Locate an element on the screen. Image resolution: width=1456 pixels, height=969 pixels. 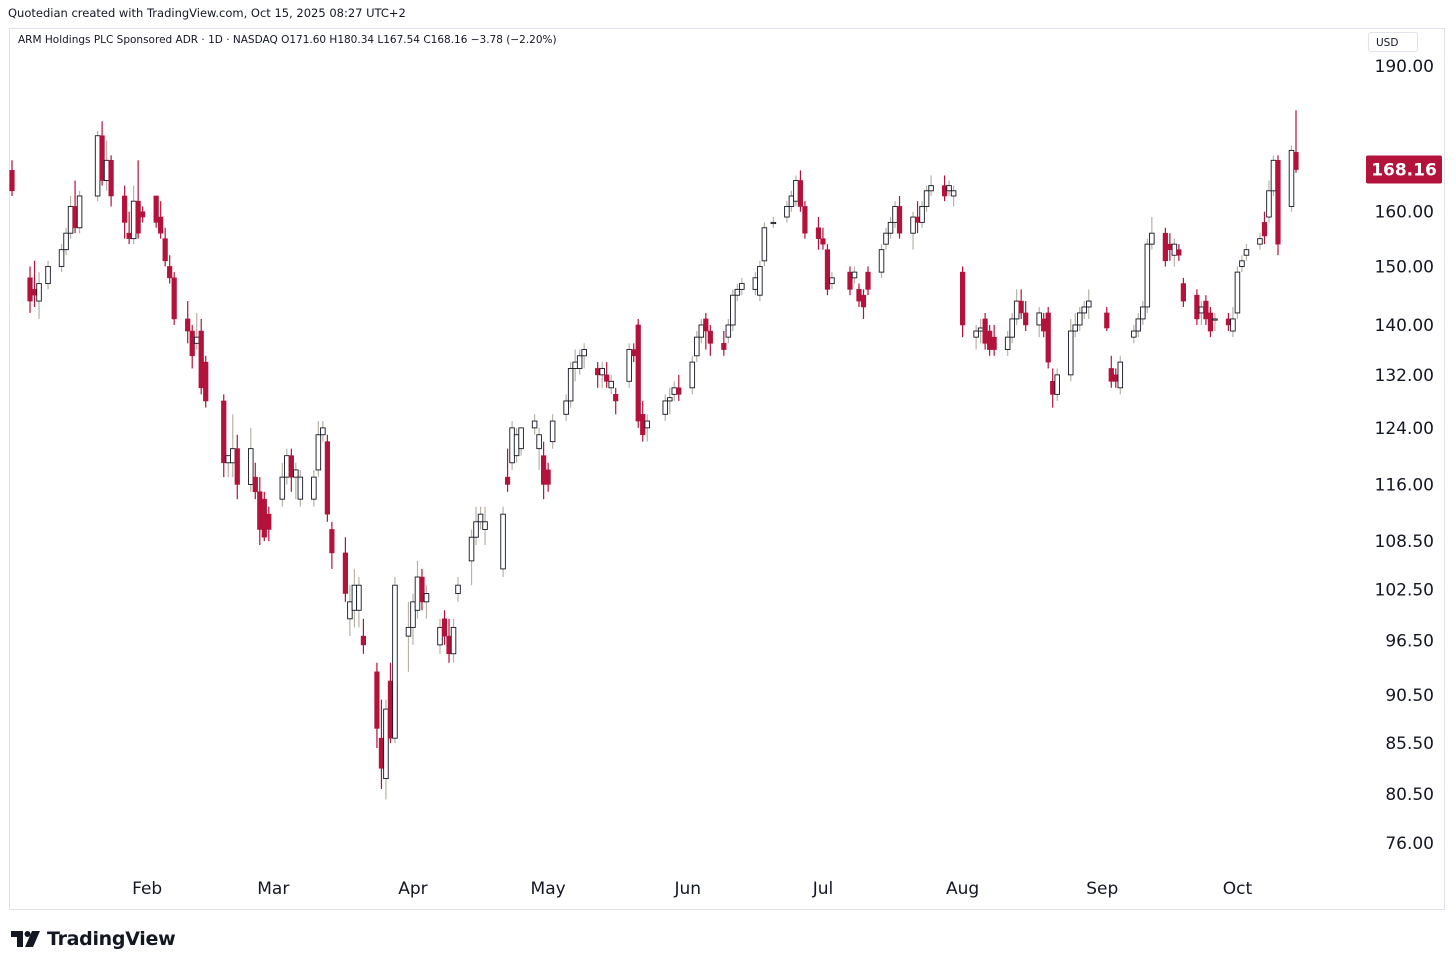
currency-button: USD is located at coordinates (1393, 42).